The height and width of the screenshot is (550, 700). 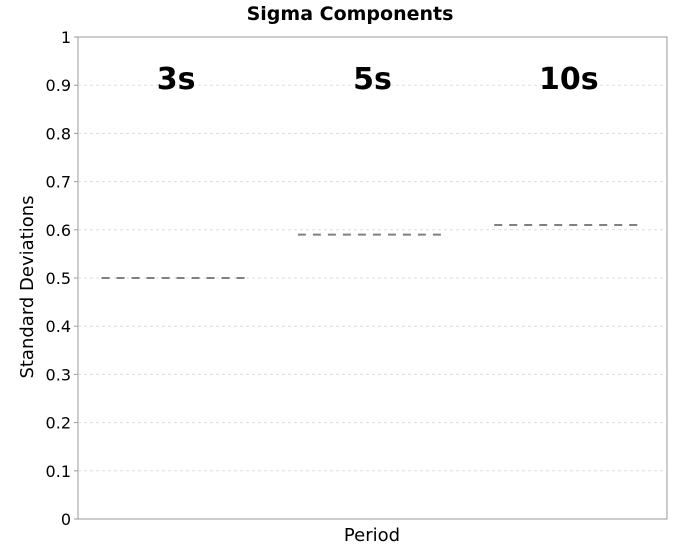 I want to click on y-tick-label: 0.1, so click(x=58, y=471).